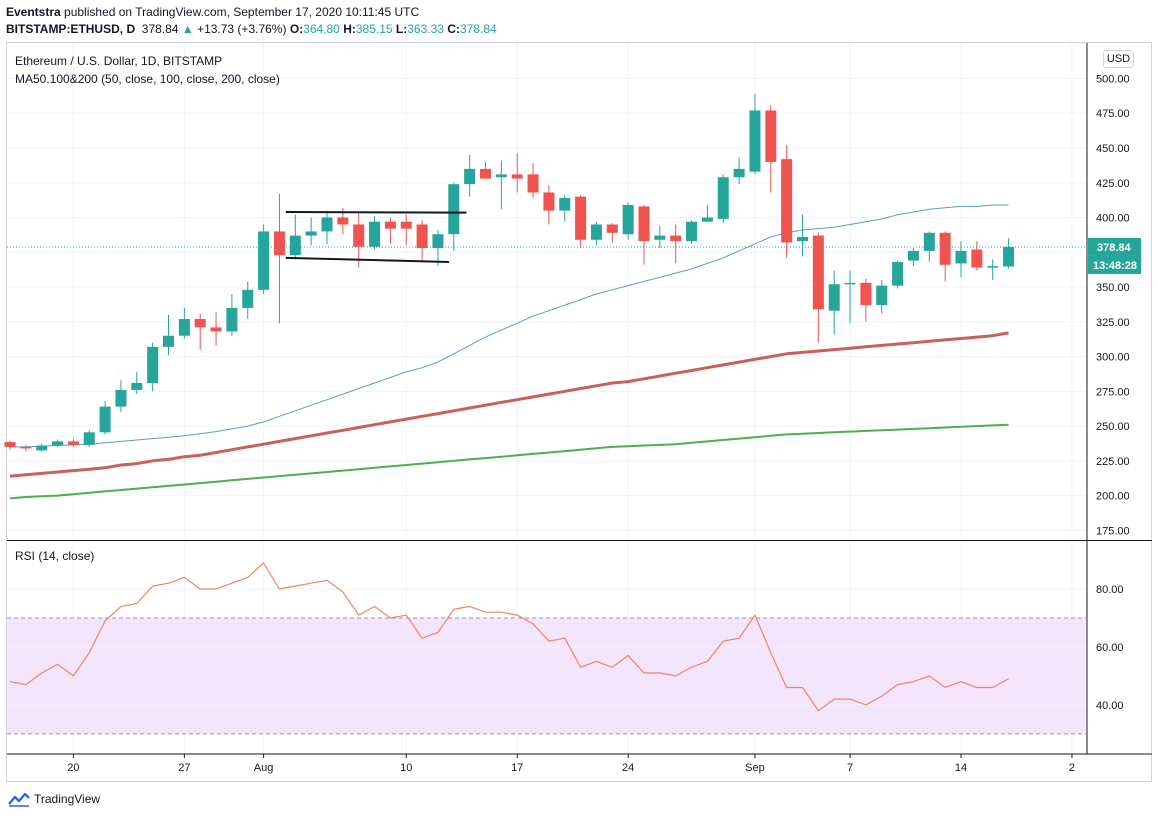  I want to click on footer-brand: TradingView, so click(53, 799).